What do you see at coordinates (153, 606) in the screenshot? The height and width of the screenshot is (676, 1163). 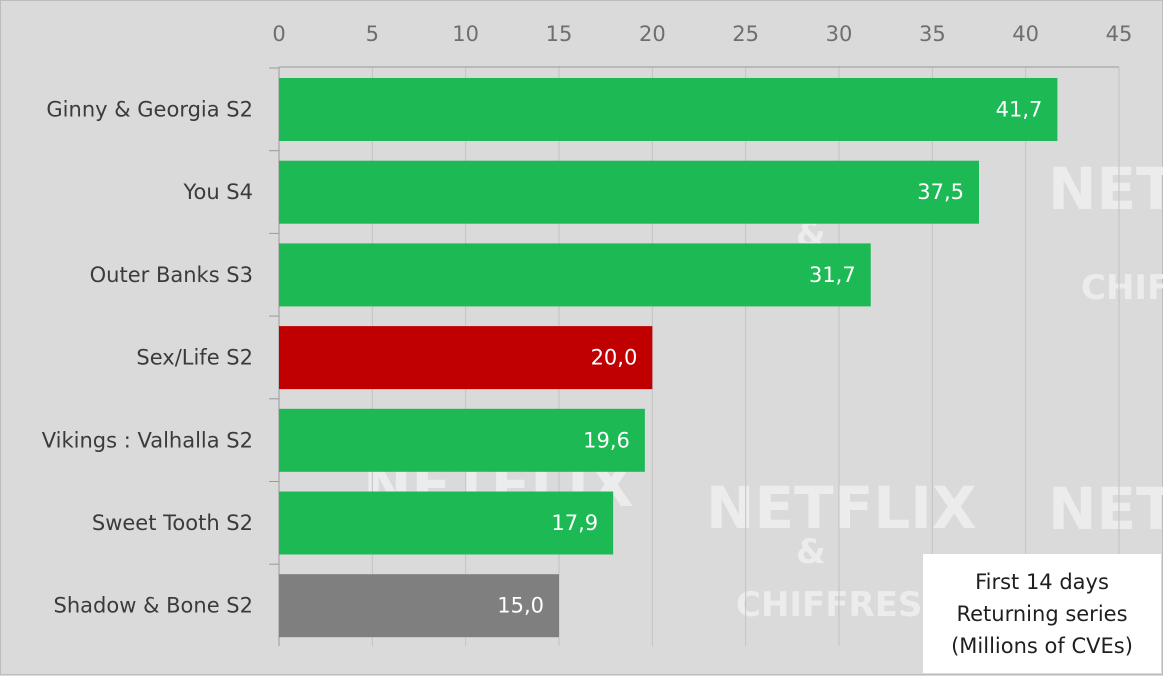 I see `category-label: Shadow & Bone S2` at bounding box center [153, 606].